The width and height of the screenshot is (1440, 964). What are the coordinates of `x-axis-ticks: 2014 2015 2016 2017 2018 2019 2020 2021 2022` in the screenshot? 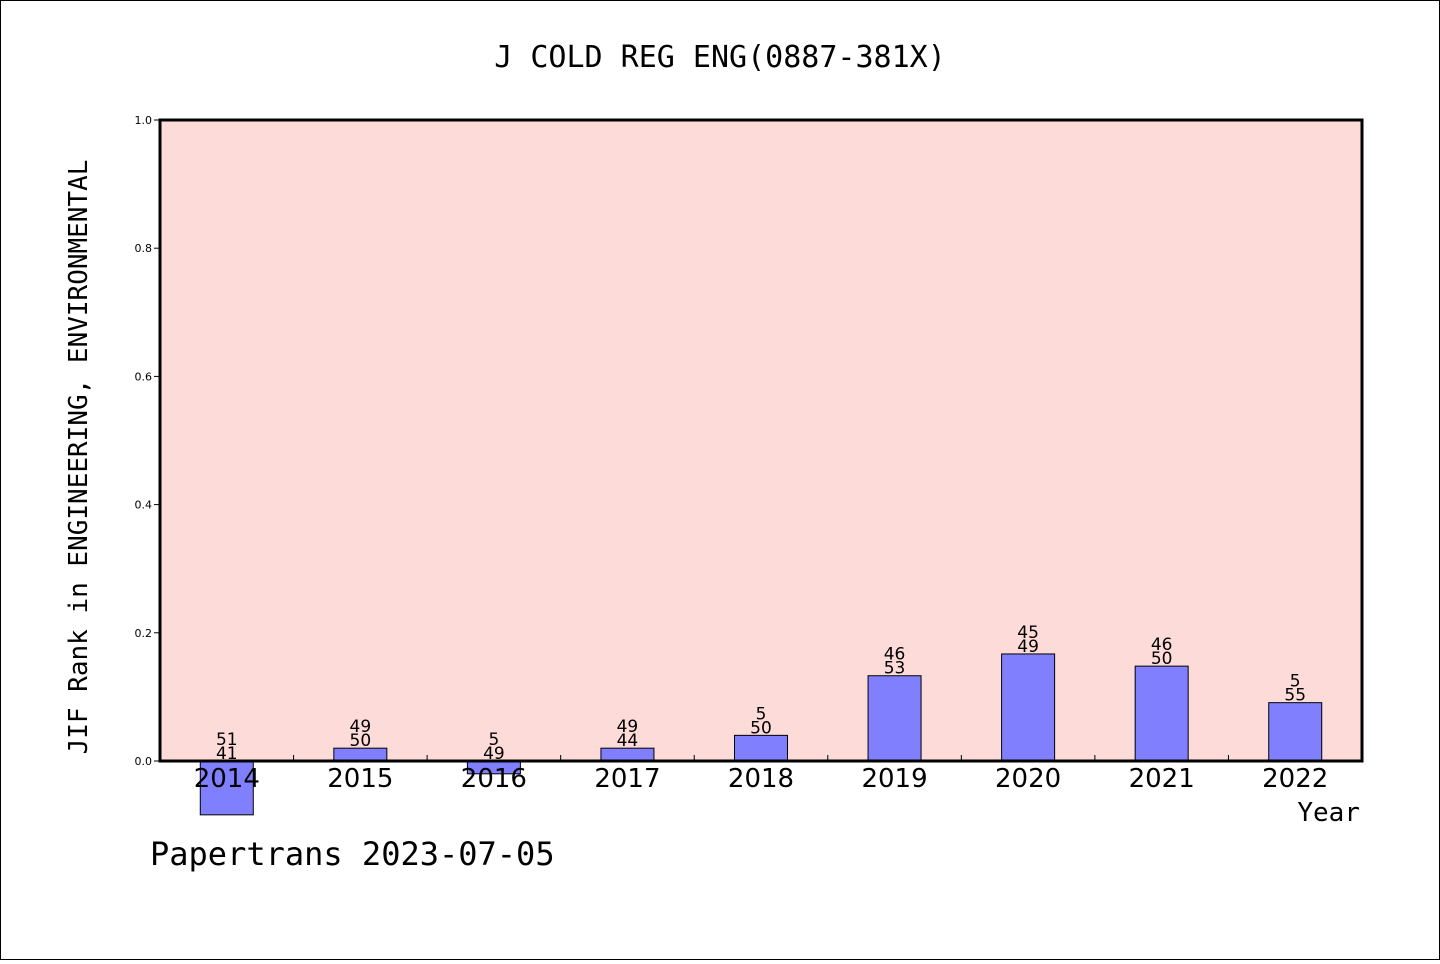 It's located at (761, 774).